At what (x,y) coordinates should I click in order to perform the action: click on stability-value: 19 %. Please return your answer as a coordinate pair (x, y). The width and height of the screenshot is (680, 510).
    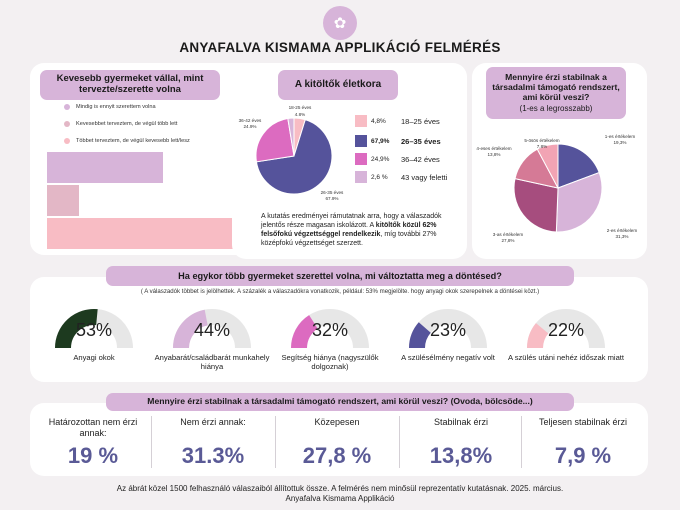
    Looking at the image, I should click on (93, 455).